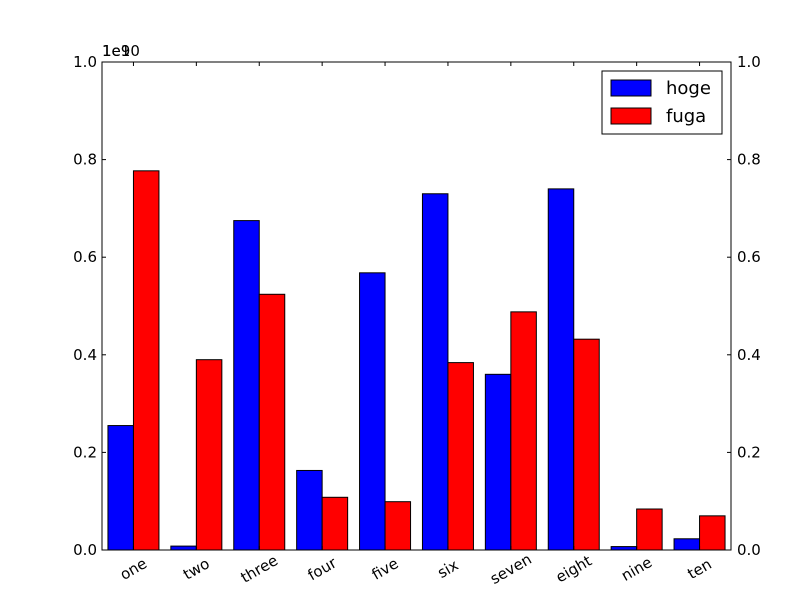 The width and height of the screenshot is (812, 612). What do you see at coordinates (749, 257) in the screenshot?
I see `y-right-tick-label: 0.6` at bounding box center [749, 257].